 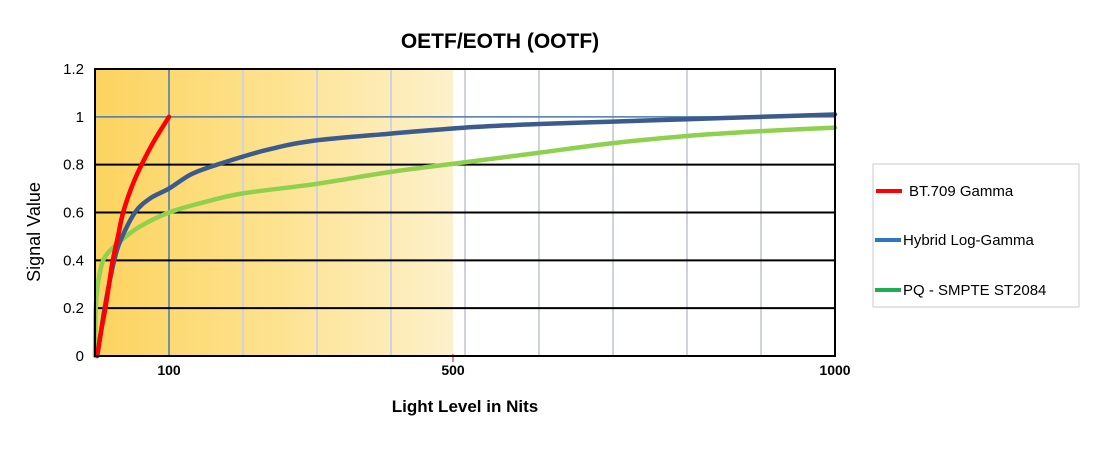 What do you see at coordinates (80, 117) in the screenshot?
I see `y-tick-label: 1` at bounding box center [80, 117].